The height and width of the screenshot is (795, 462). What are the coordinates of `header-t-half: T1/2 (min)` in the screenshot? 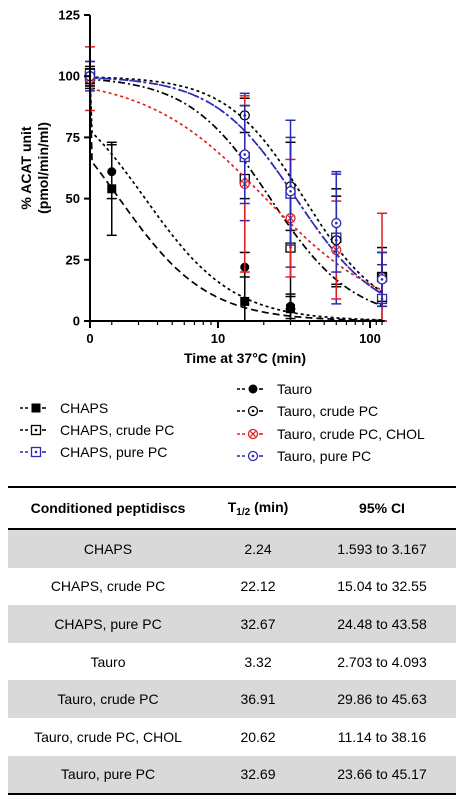 It's located at (258, 508).